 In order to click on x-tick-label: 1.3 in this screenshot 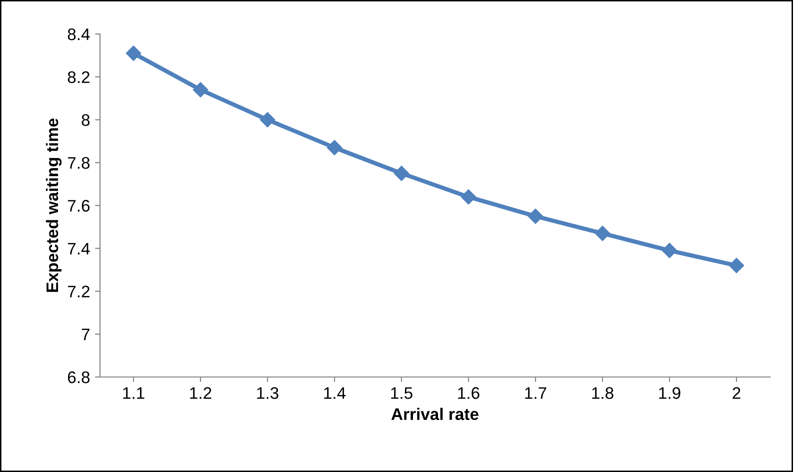, I will do `click(267, 393)`.